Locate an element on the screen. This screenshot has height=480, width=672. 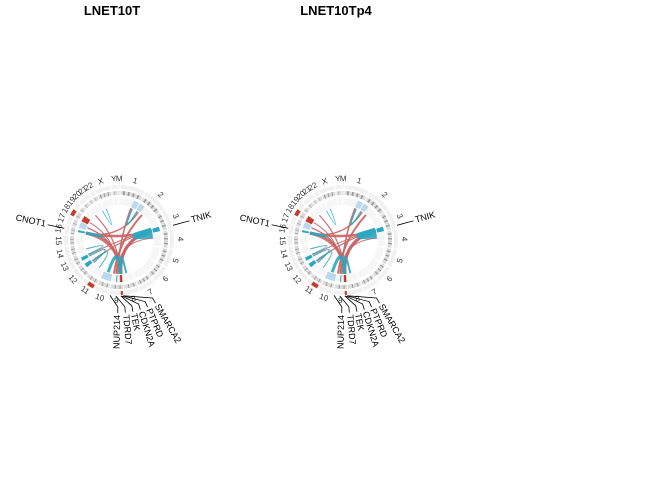
chromosome-label: 17 is located at coordinates (286, 218).